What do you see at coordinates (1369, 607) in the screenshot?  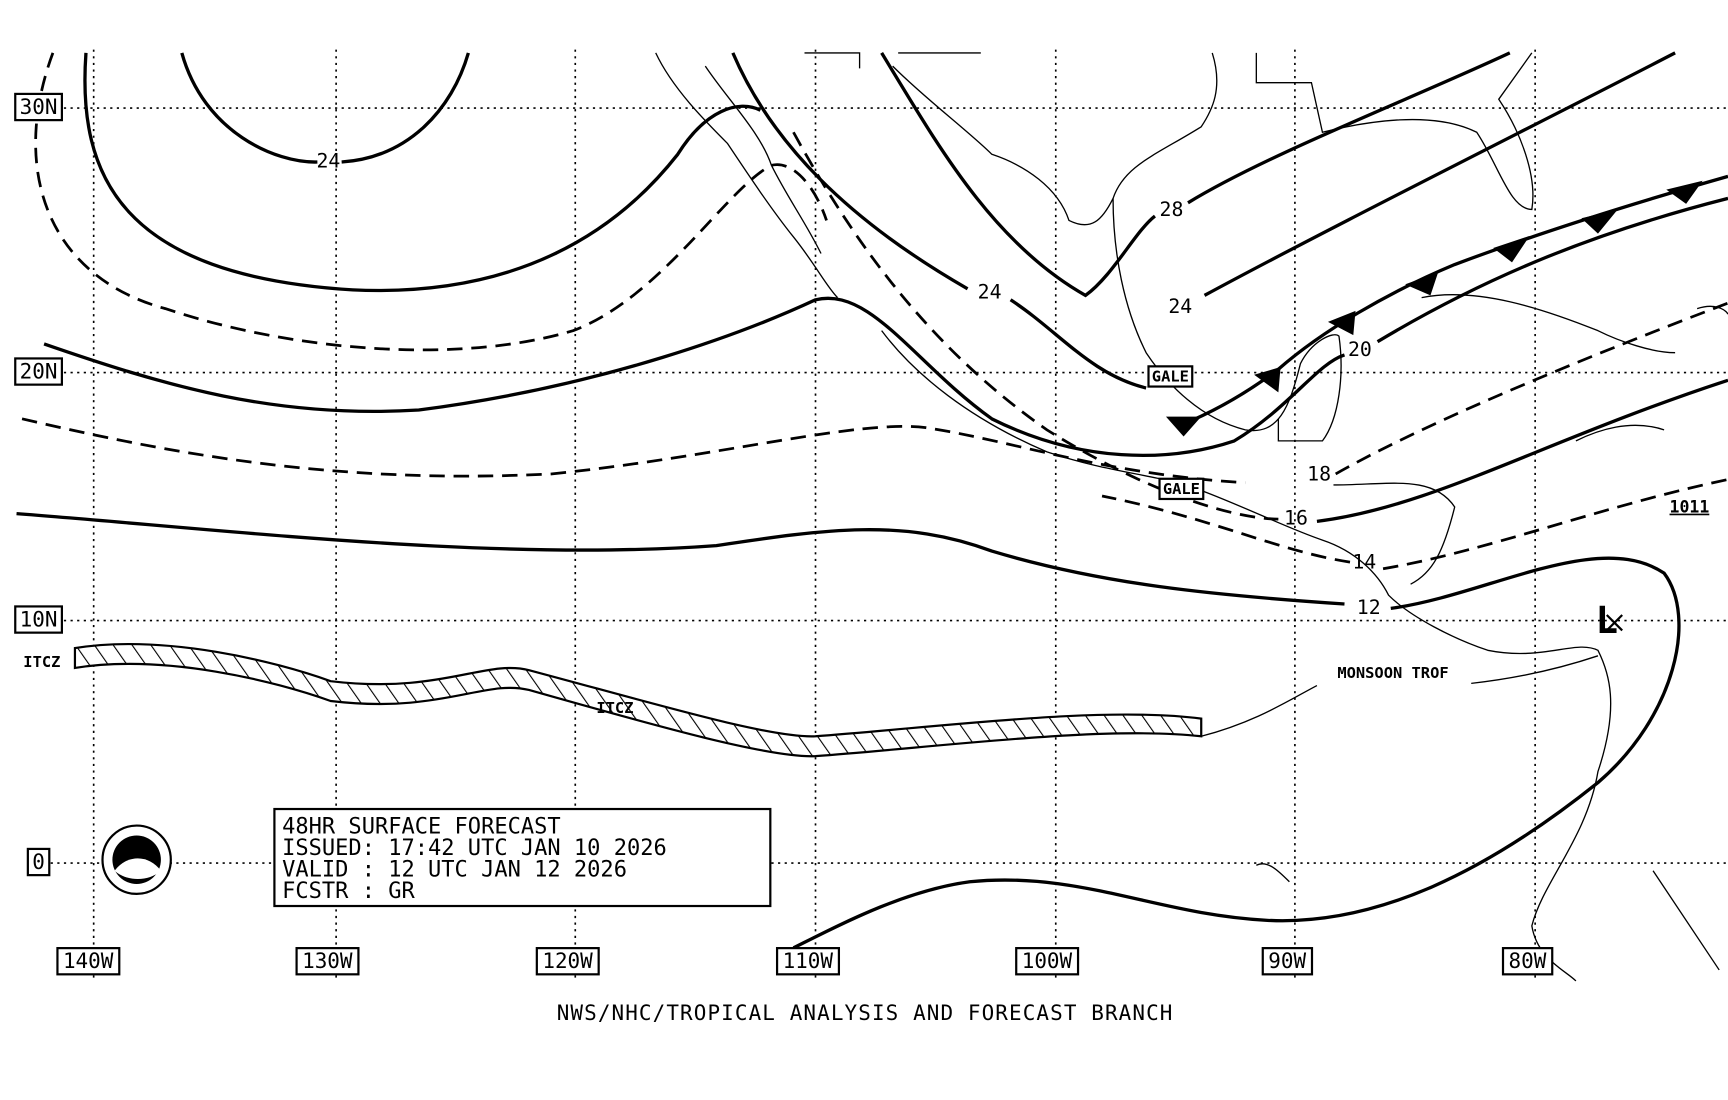 I see `isobar-label: 12` at bounding box center [1369, 607].